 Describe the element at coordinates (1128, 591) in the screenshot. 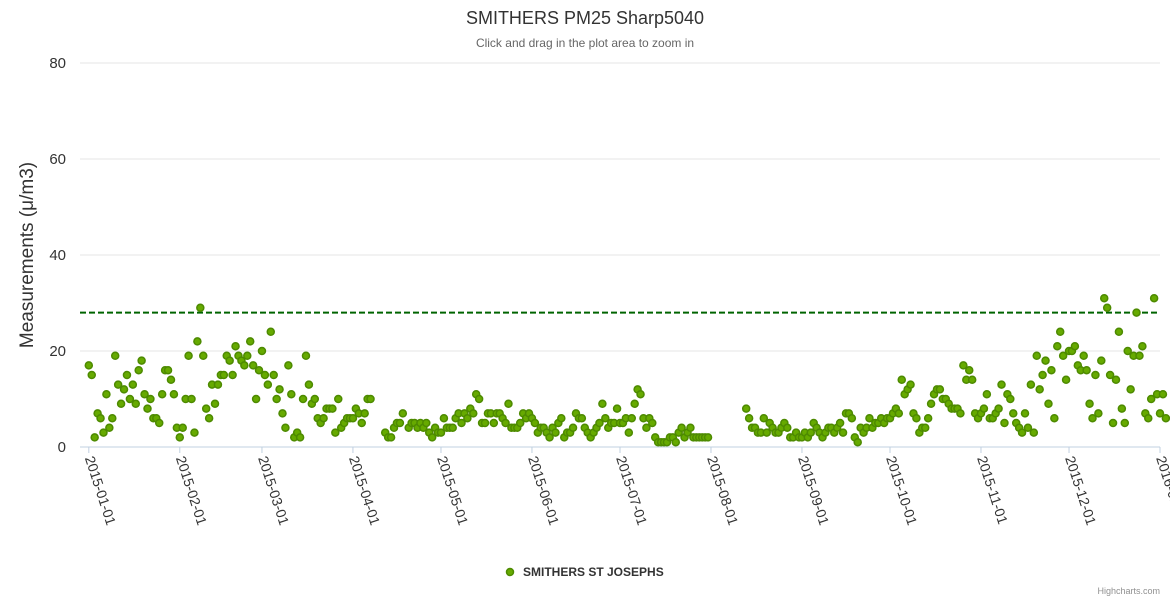

I see `credits-link: Highcharts.com` at that location.